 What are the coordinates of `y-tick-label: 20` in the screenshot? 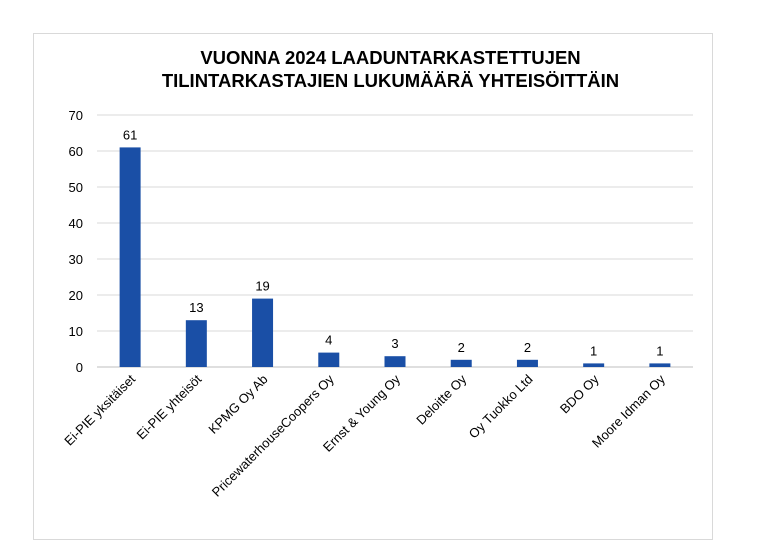 It's located at (76, 295).